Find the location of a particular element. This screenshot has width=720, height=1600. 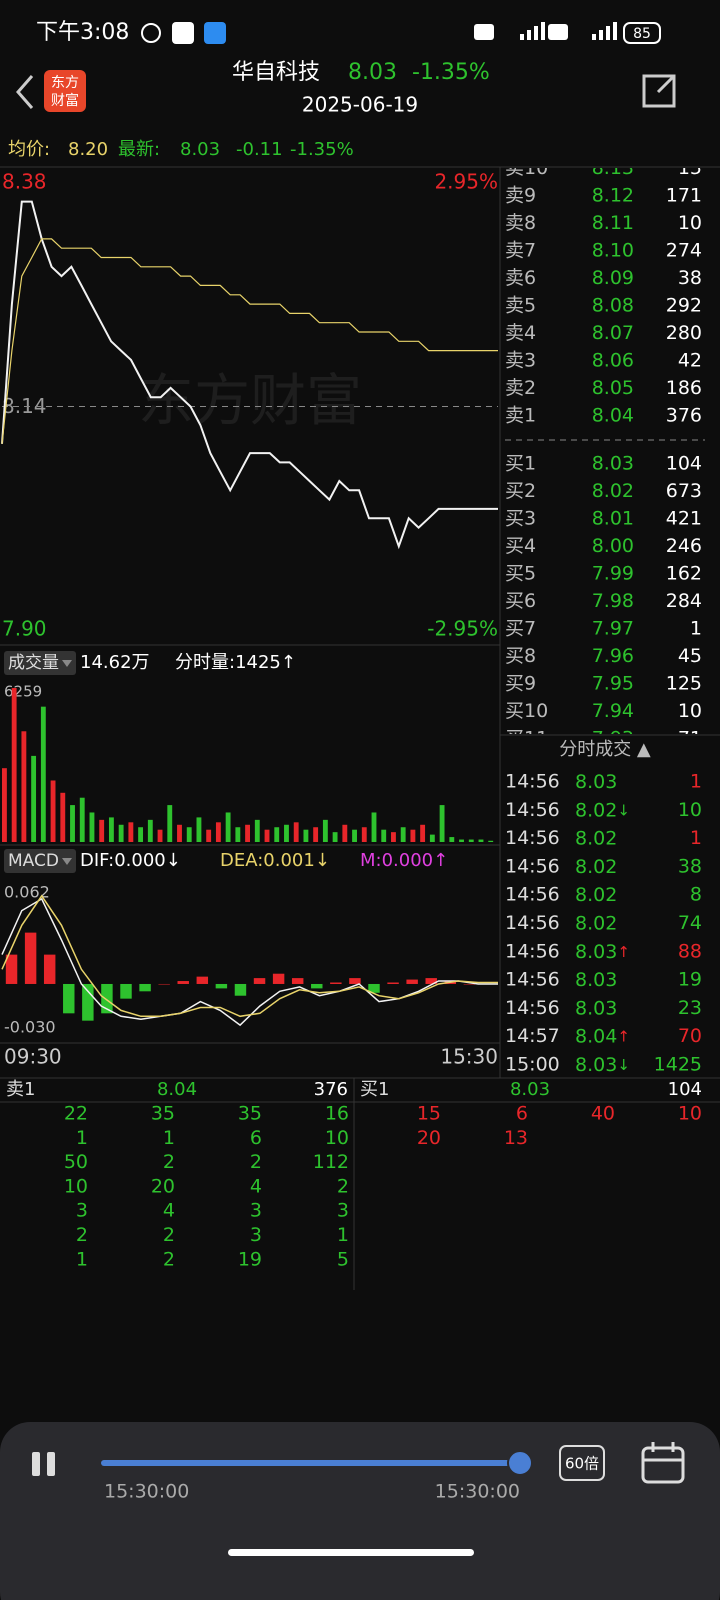

book-price: 8.12 is located at coordinates (613, 196).